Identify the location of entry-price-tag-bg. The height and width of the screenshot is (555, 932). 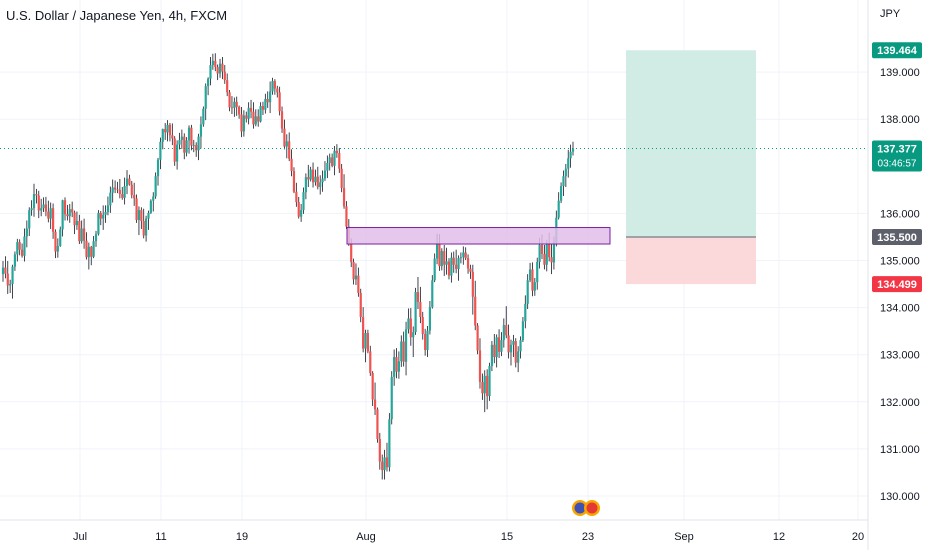
(897, 236).